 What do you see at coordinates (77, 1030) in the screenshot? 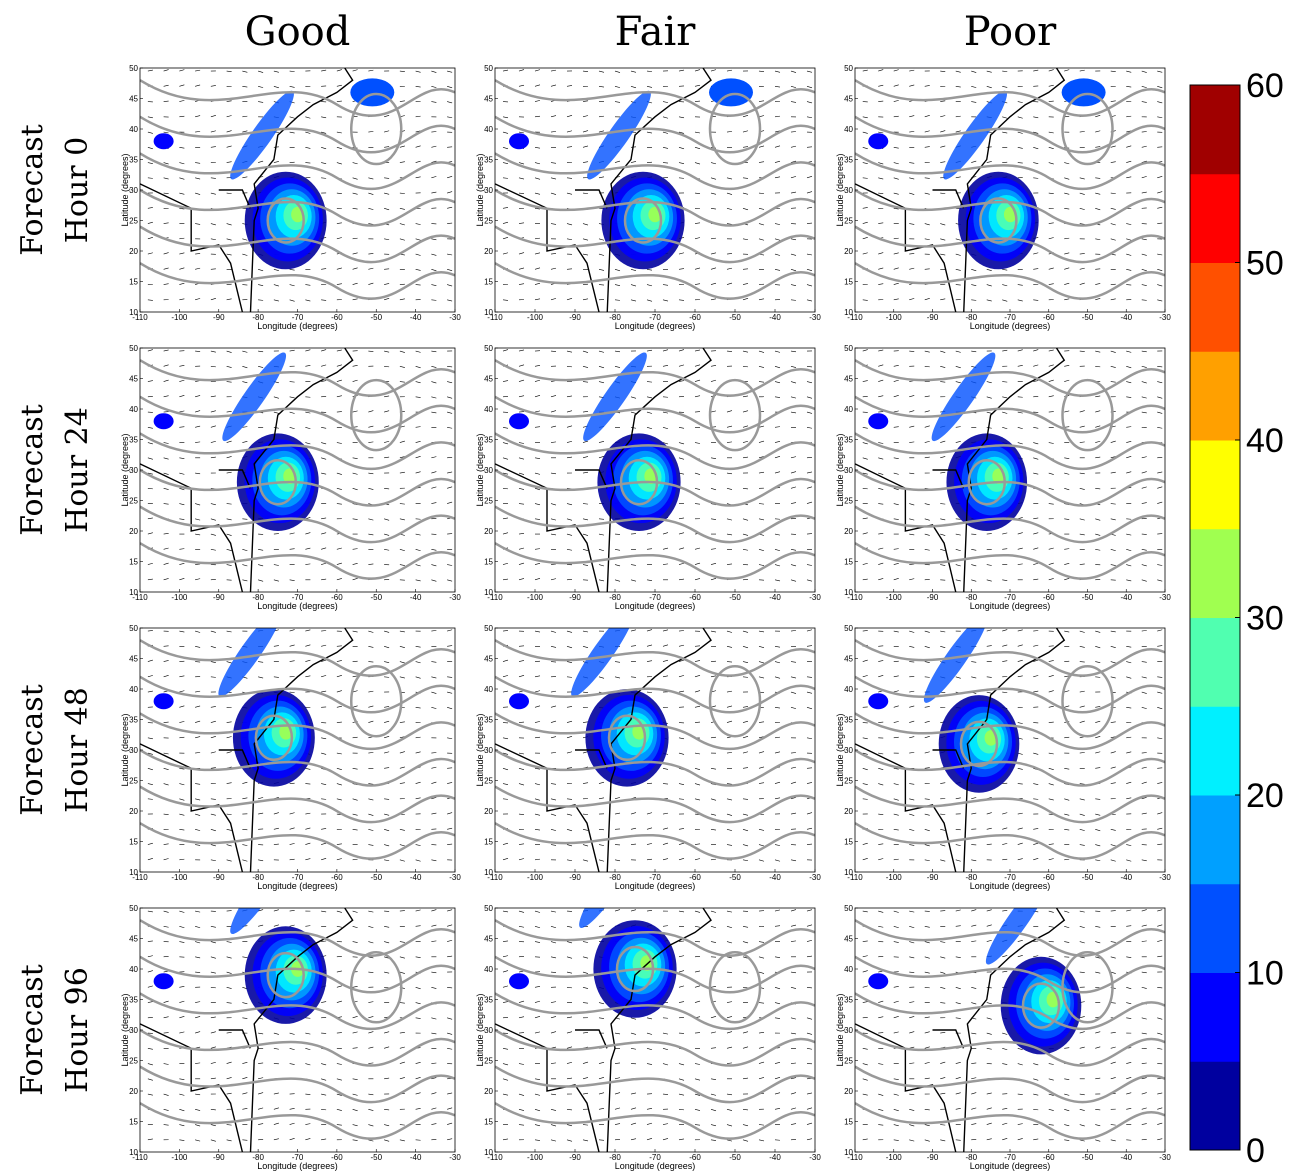
I see `row-label: Hour 96` at bounding box center [77, 1030].